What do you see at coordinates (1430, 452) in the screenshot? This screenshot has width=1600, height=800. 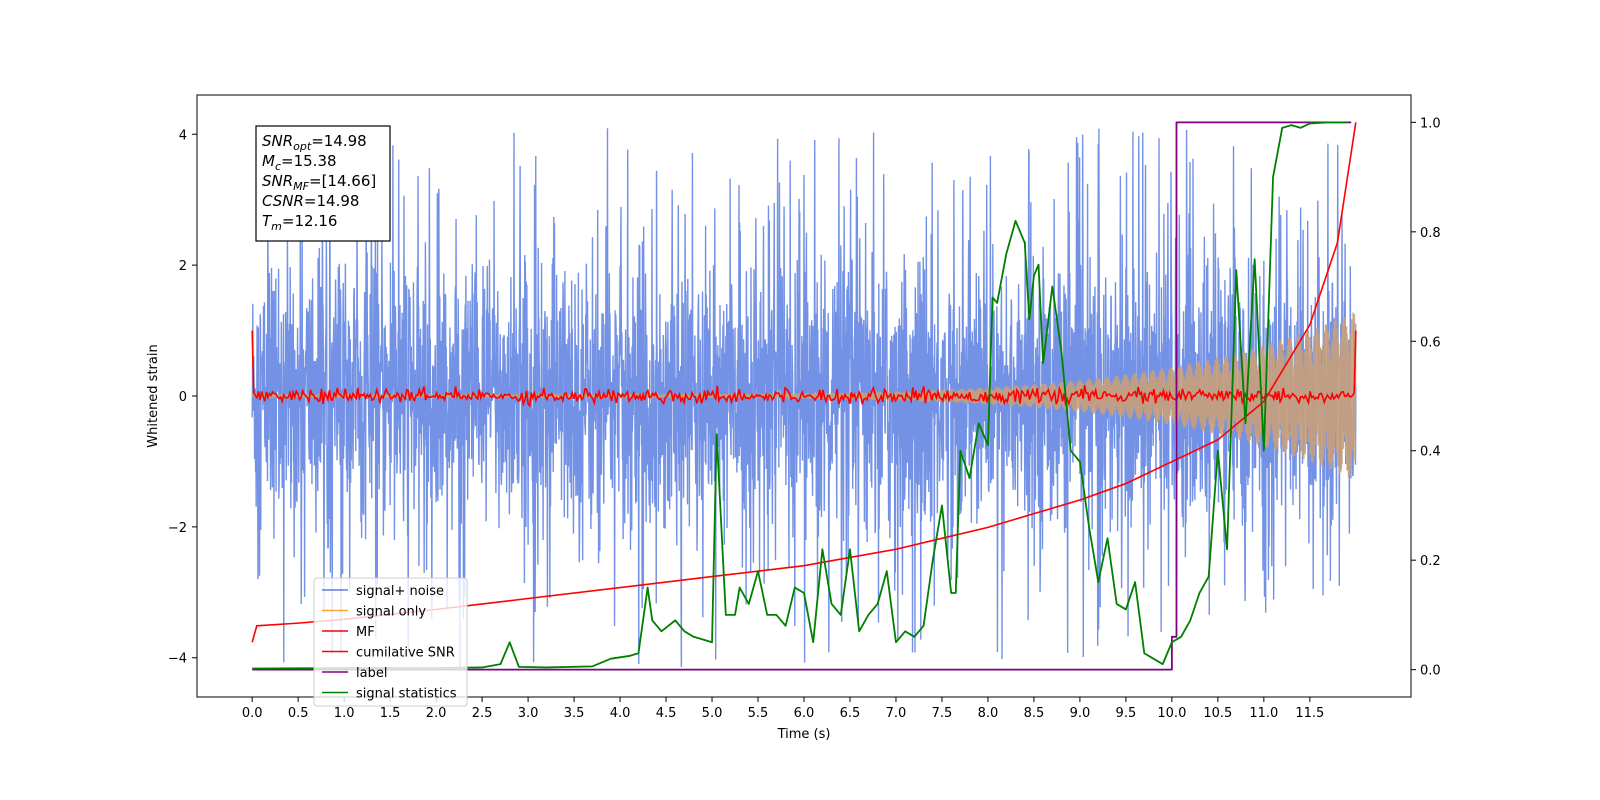 I see `y-right-tick-label: 0.4` at bounding box center [1430, 452].